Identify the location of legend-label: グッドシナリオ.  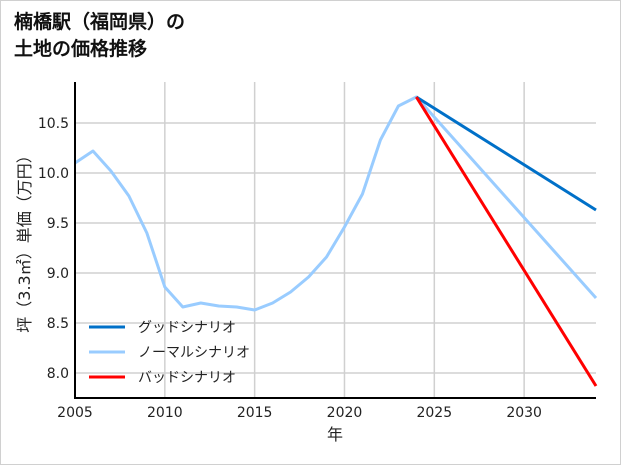
(187, 328).